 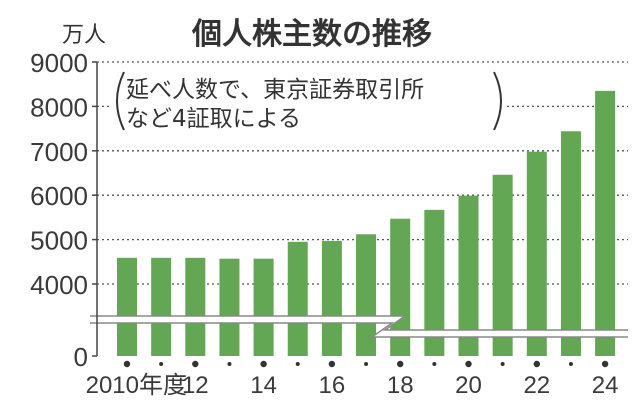 I want to click on x-tick-label: 24, so click(x=605, y=385).